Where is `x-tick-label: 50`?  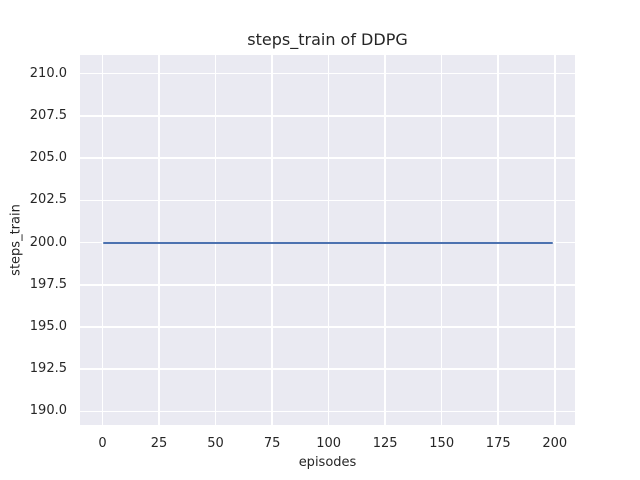
x-tick-label: 50 is located at coordinates (215, 443).